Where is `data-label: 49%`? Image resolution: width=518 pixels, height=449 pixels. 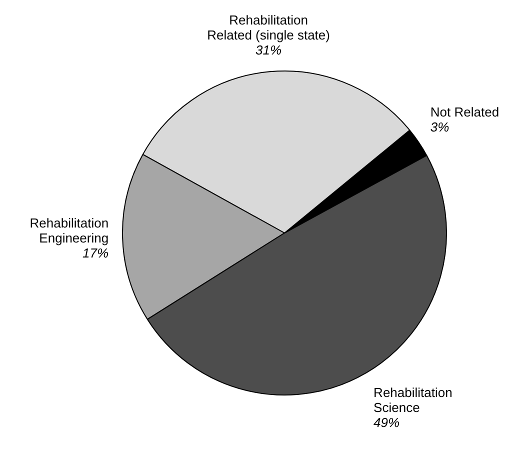
data-label: 49% is located at coordinates (387, 422).